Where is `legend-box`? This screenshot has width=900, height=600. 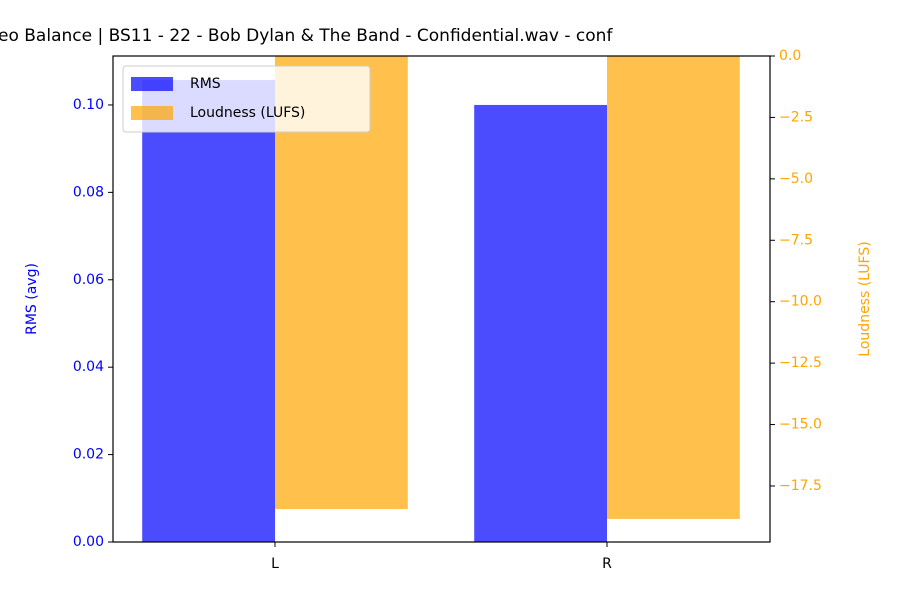 legend-box is located at coordinates (246, 99).